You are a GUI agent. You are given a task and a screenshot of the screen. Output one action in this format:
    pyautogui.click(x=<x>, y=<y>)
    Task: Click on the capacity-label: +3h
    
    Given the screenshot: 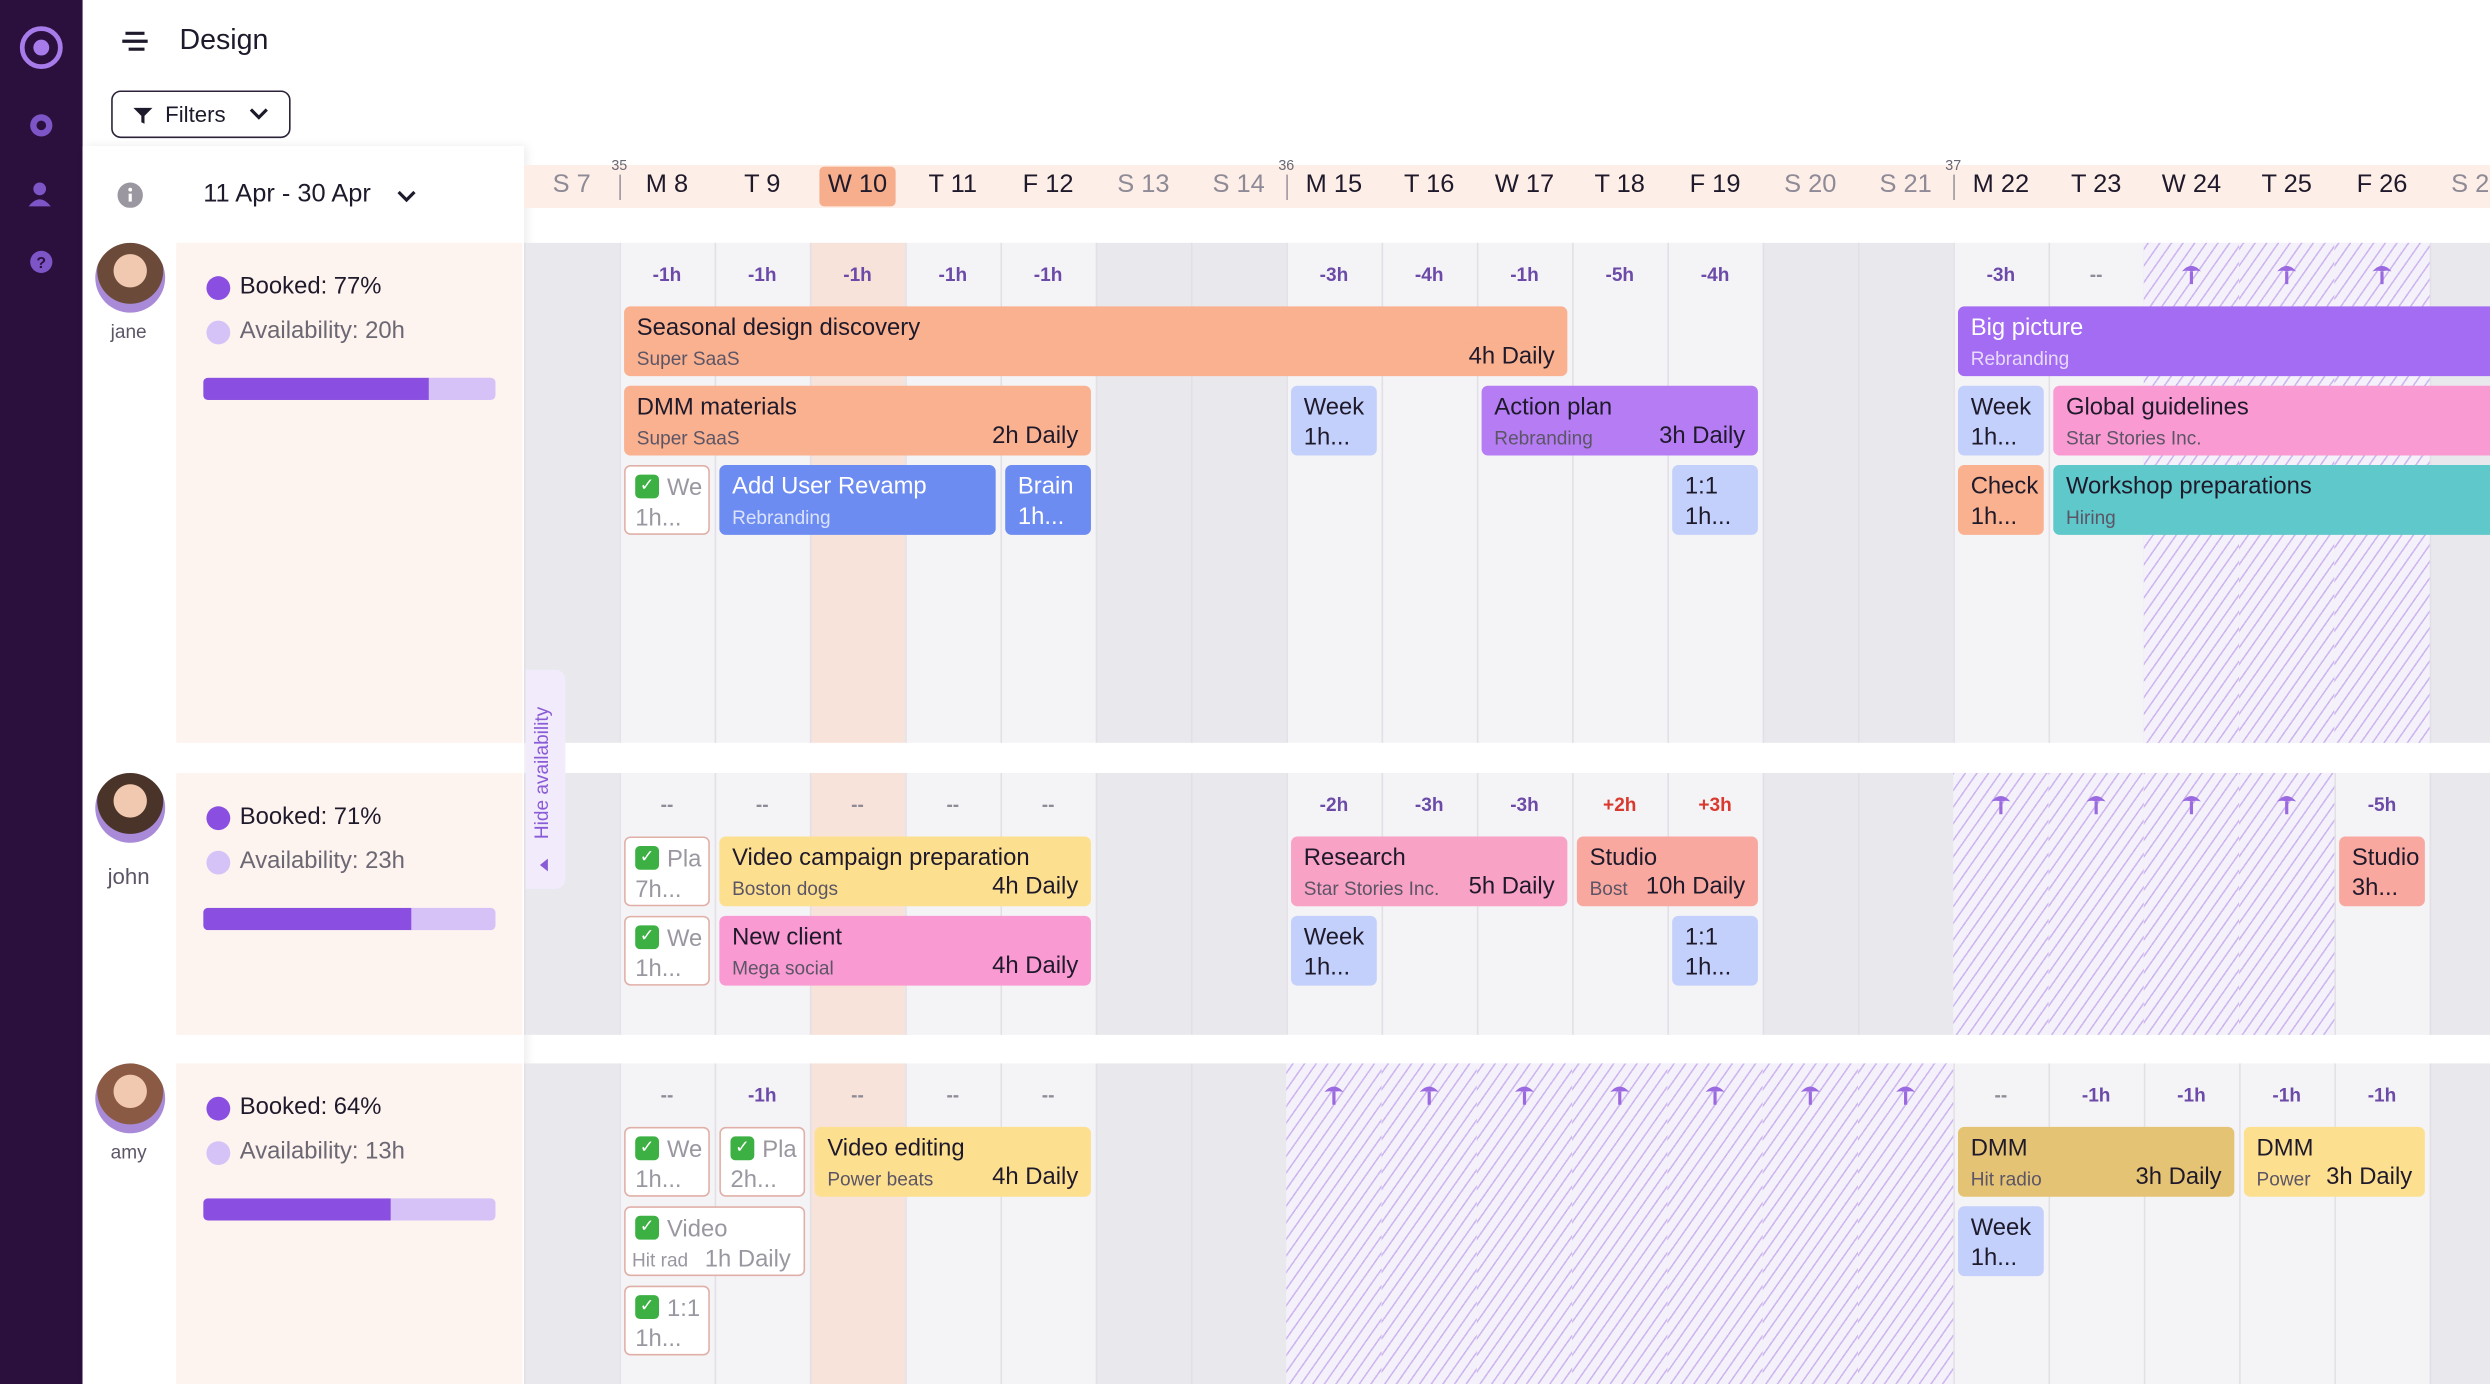 What is the action you would take?
    pyautogui.click(x=1715, y=804)
    